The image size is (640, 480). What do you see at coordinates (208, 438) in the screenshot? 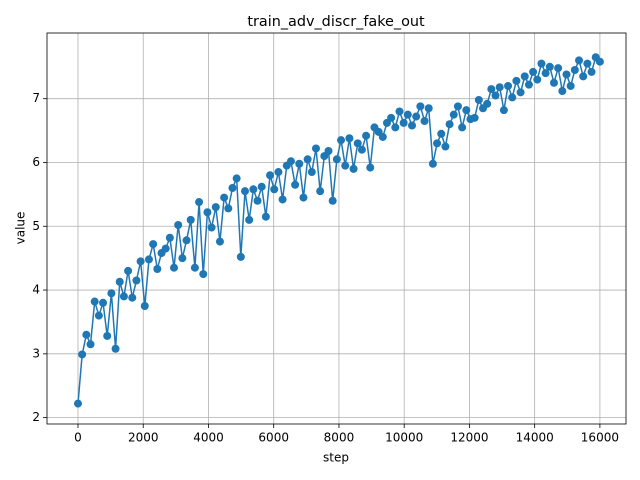
I see `x-tick-label: 4000` at bounding box center [208, 438].